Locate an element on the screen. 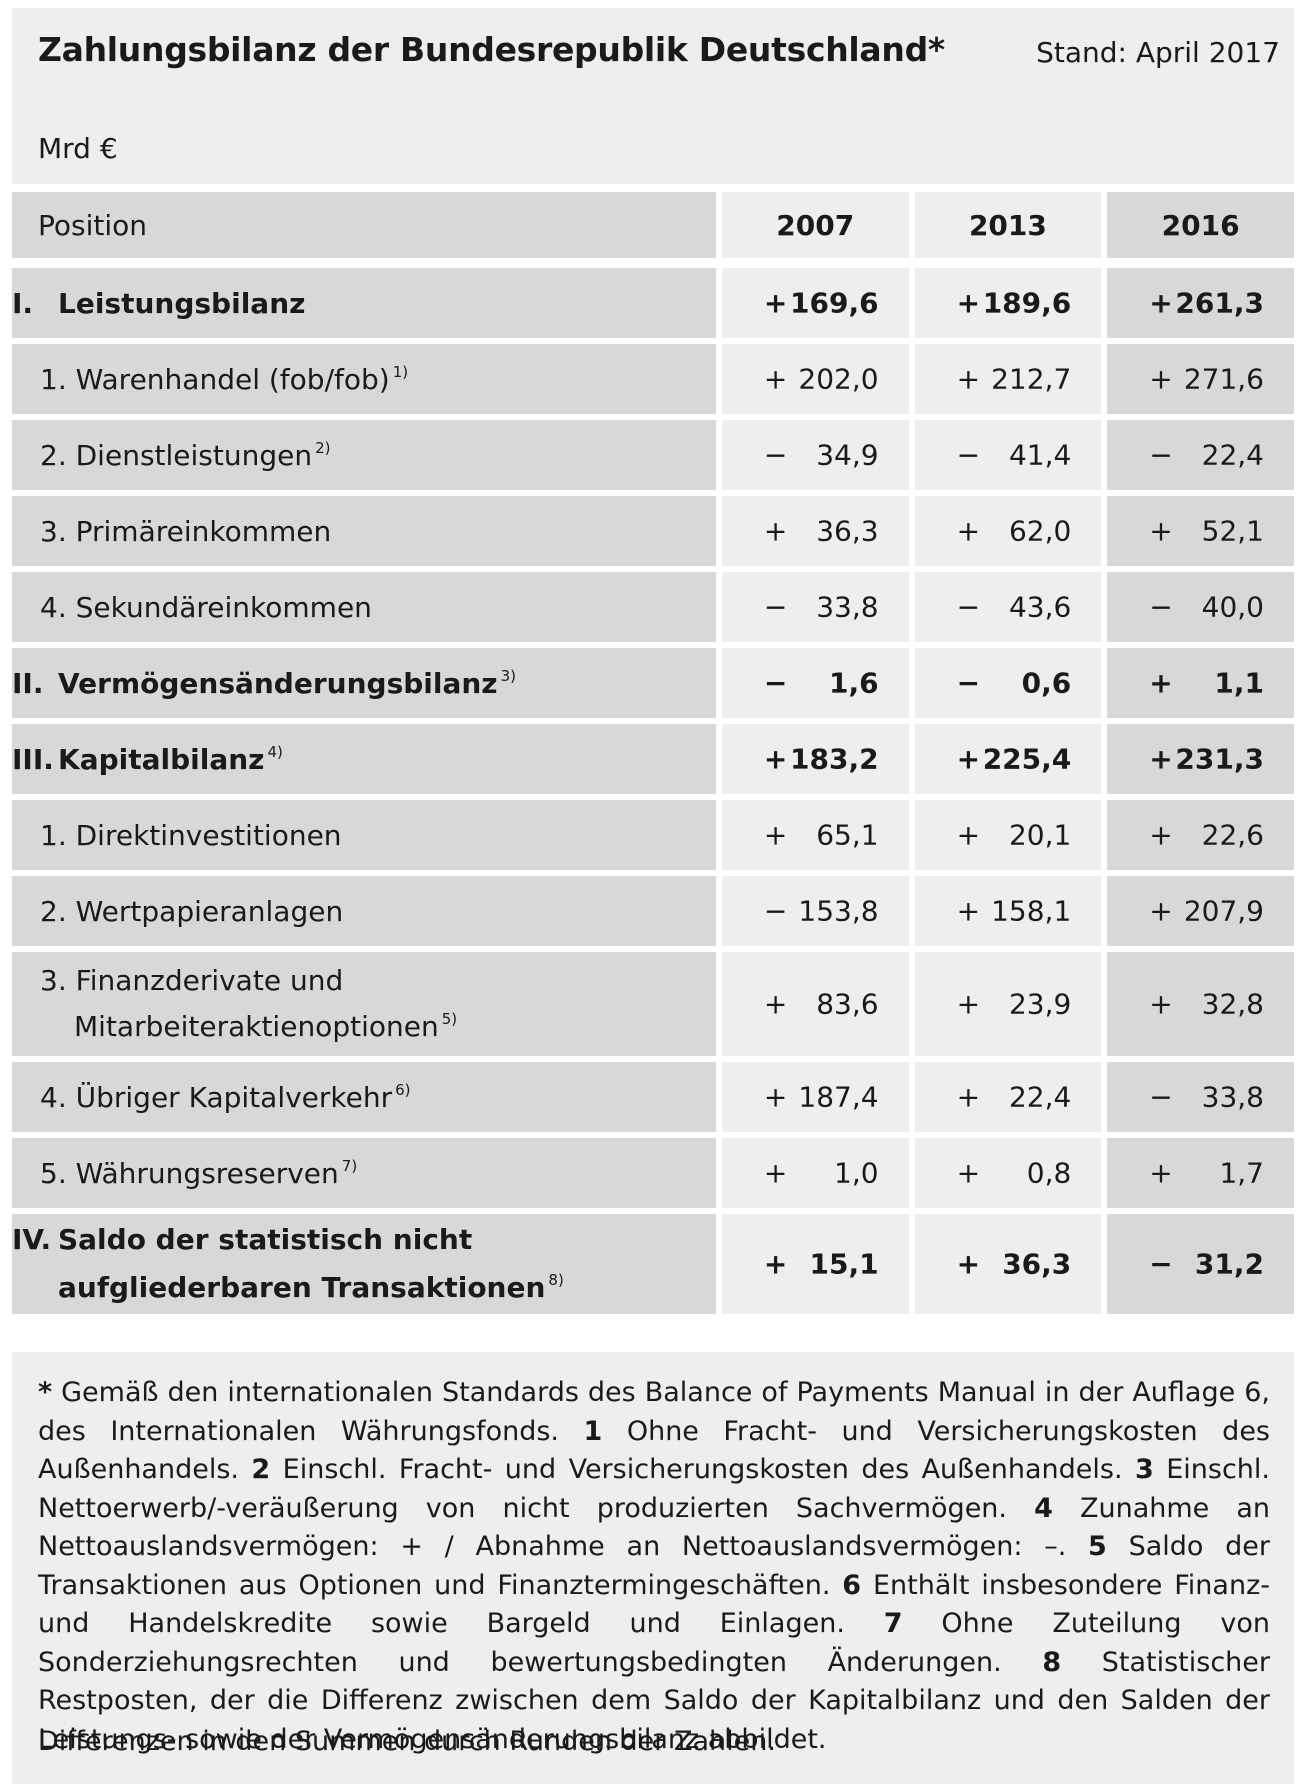 The image size is (1306, 1784). row-label: 3. Primäreinkommen is located at coordinates (364, 534).